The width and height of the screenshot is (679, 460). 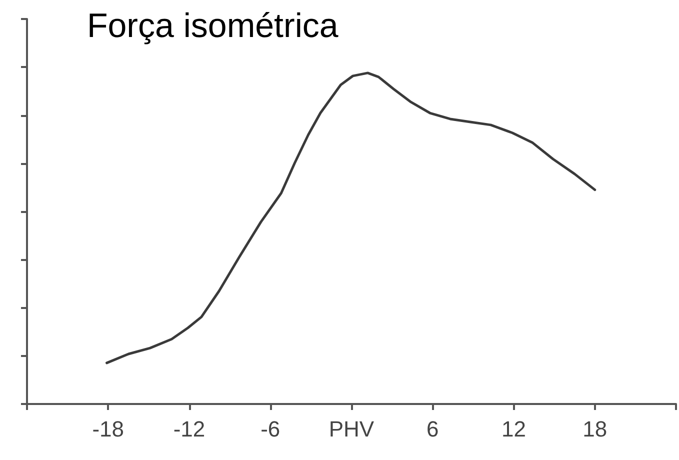 I want to click on x-tick-label: -18, so click(x=108, y=429).